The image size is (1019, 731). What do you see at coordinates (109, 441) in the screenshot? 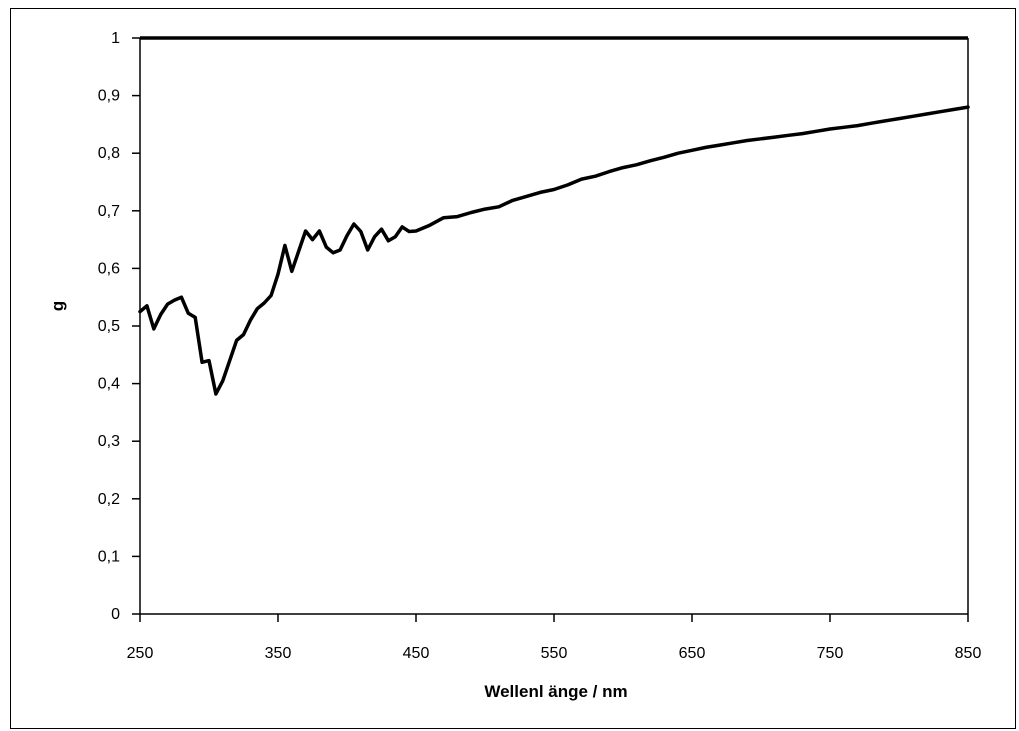
I see `y-tick-label: 0,3` at bounding box center [109, 441].